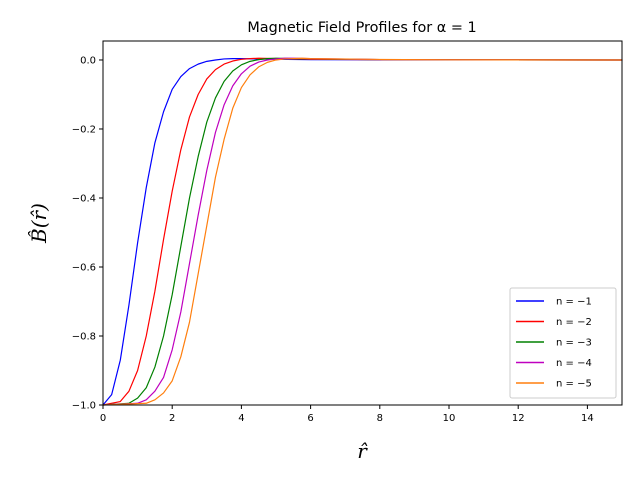  I want to click on y-axis: 0.0 −0.2 −0.4 −0.6 −0.8 −1.0, so click(87, 233).